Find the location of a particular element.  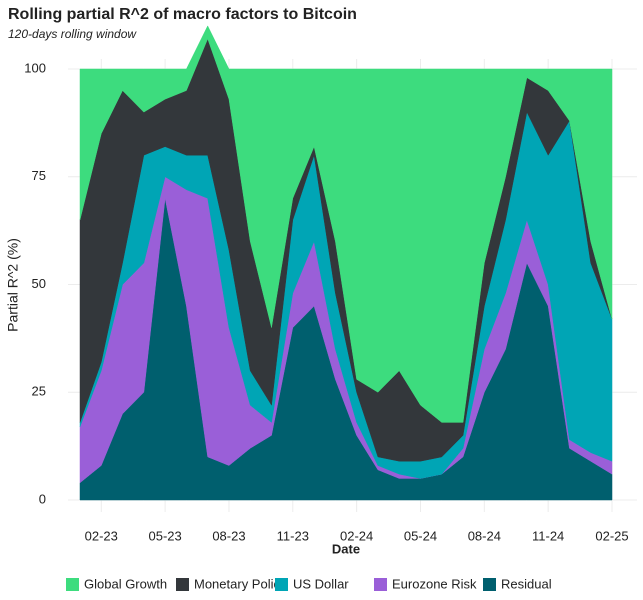

y-tick-label: 50 is located at coordinates (39, 283).